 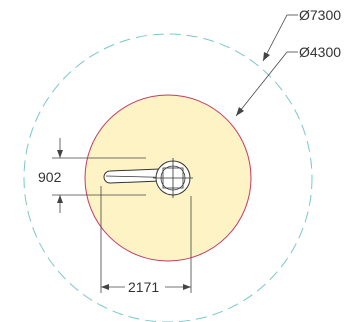 What do you see at coordinates (266, 84) in the screenshot?
I see `inner-diameter-leader` at bounding box center [266, 84].